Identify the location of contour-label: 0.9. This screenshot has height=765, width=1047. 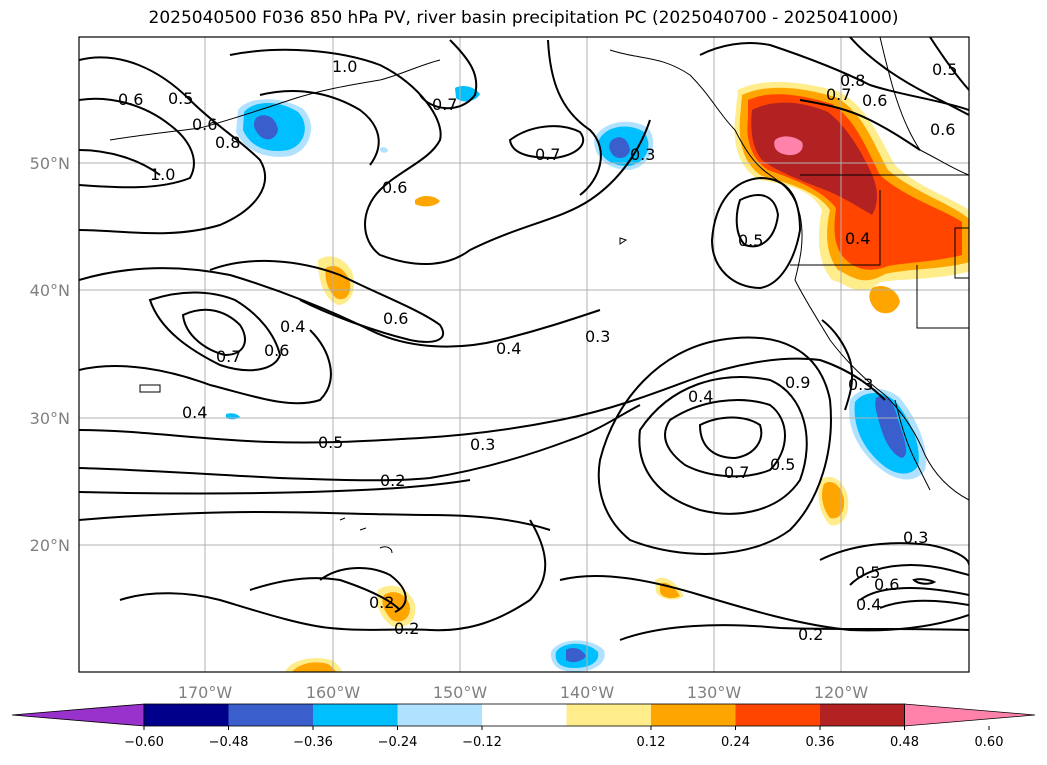
(797, 382).